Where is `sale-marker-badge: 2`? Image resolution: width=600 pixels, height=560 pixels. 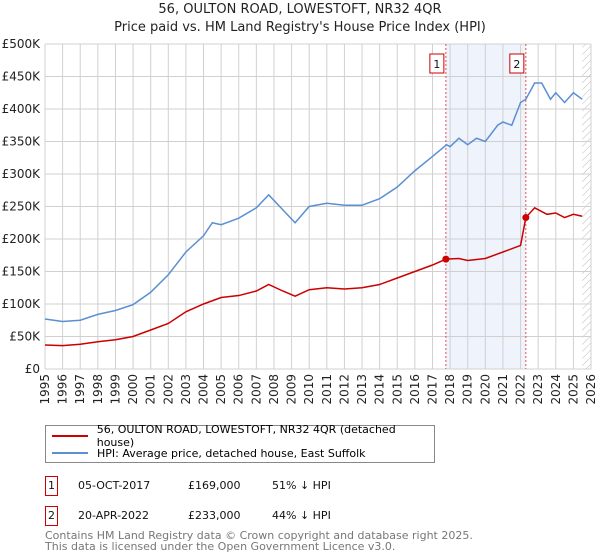
sale-marker-badge: 2 is located at coordinates (51, 516).